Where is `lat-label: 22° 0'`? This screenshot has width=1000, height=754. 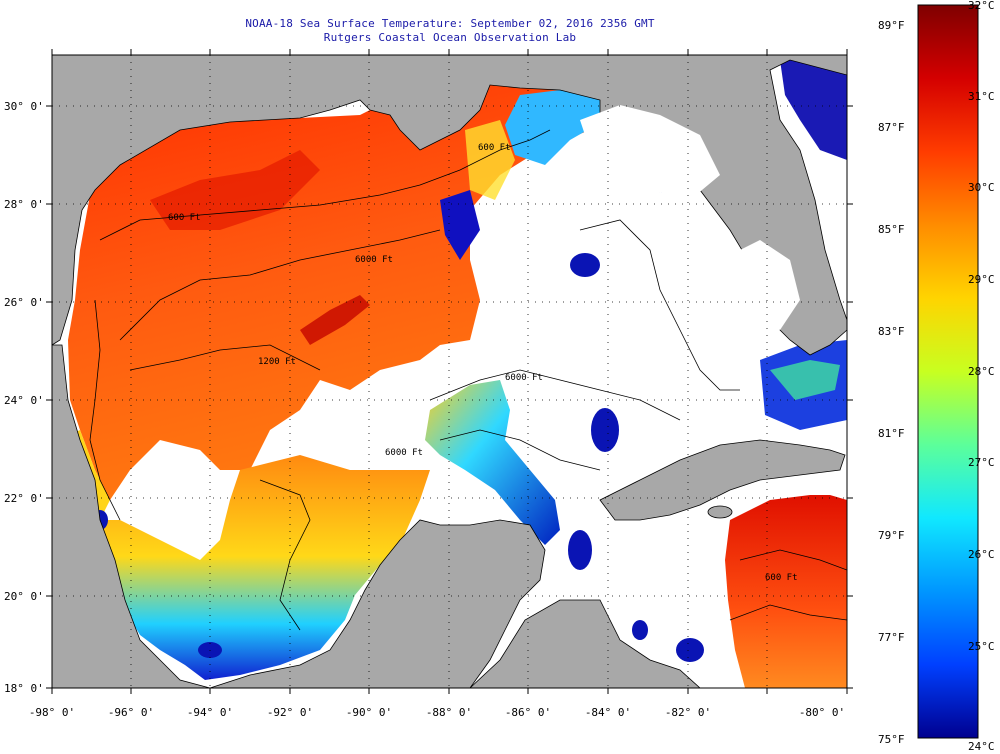
lat-label: 22° 0' is located at coordinates (24, 498).